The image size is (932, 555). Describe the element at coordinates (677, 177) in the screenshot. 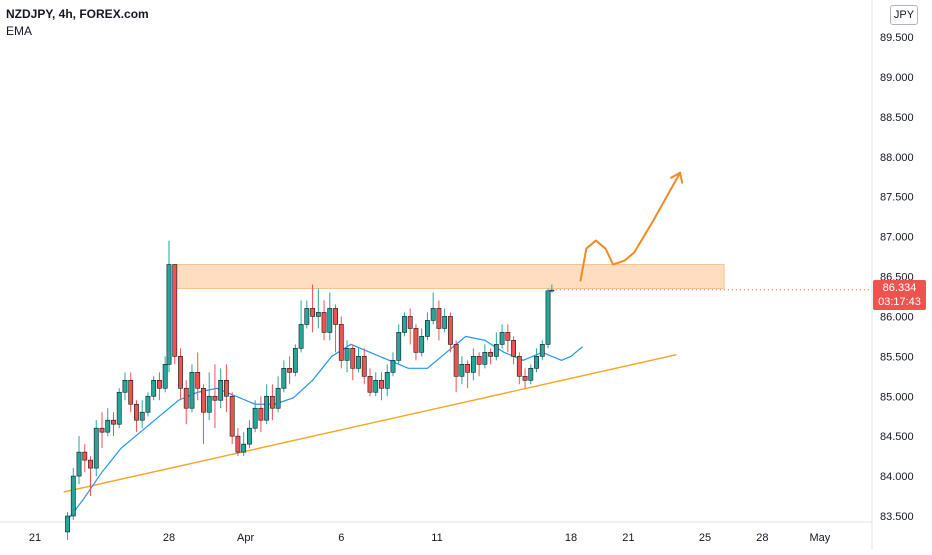

I see `projection-arrowhead` at that location.